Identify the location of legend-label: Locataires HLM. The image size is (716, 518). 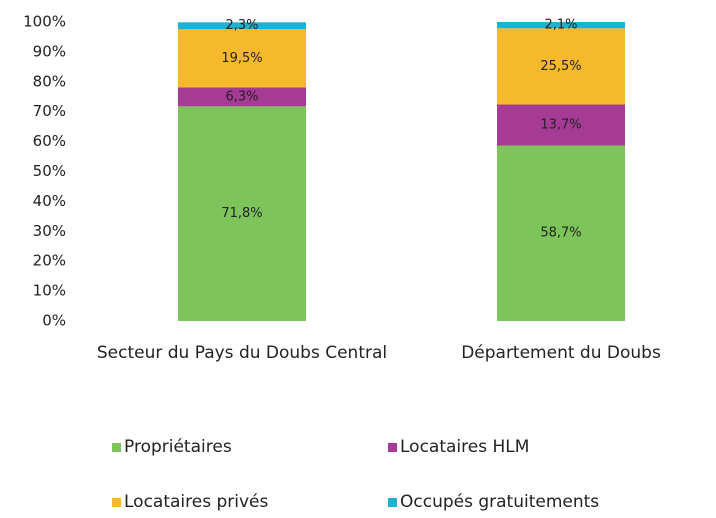
(465, 447).